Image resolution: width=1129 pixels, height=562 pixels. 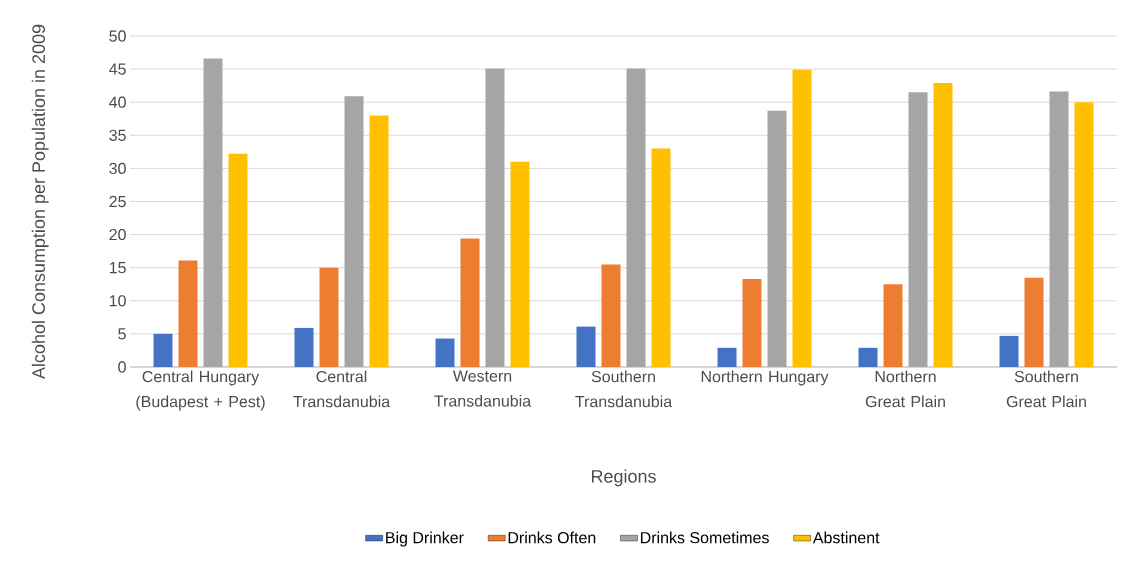 I want to click on y-tick-label: 10, so click(x=117, y=301).